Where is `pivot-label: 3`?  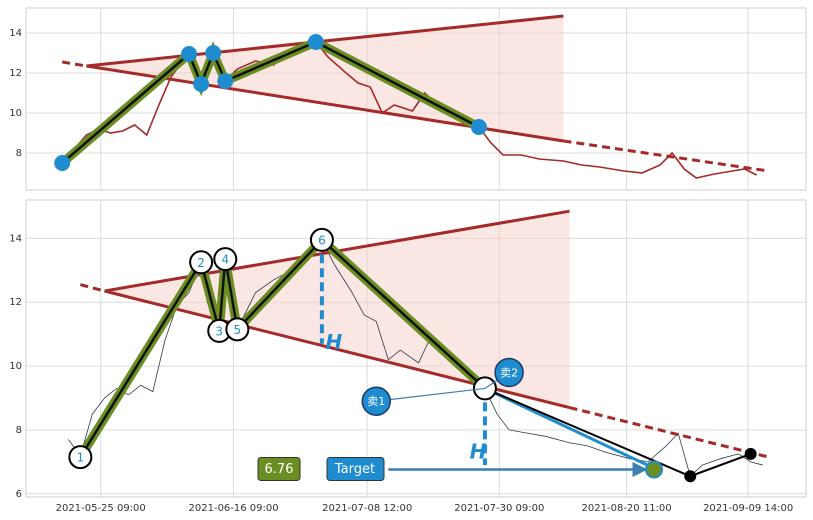 pivot-label: 3 is located at coordinates (219, 331).